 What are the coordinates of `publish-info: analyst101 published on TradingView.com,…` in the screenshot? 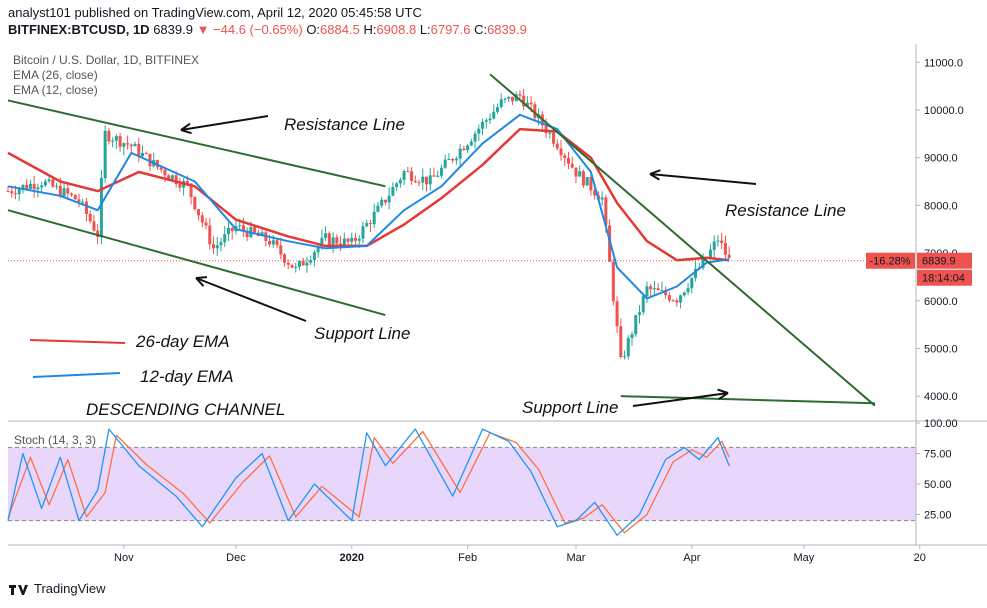 It's located at (215, 12).